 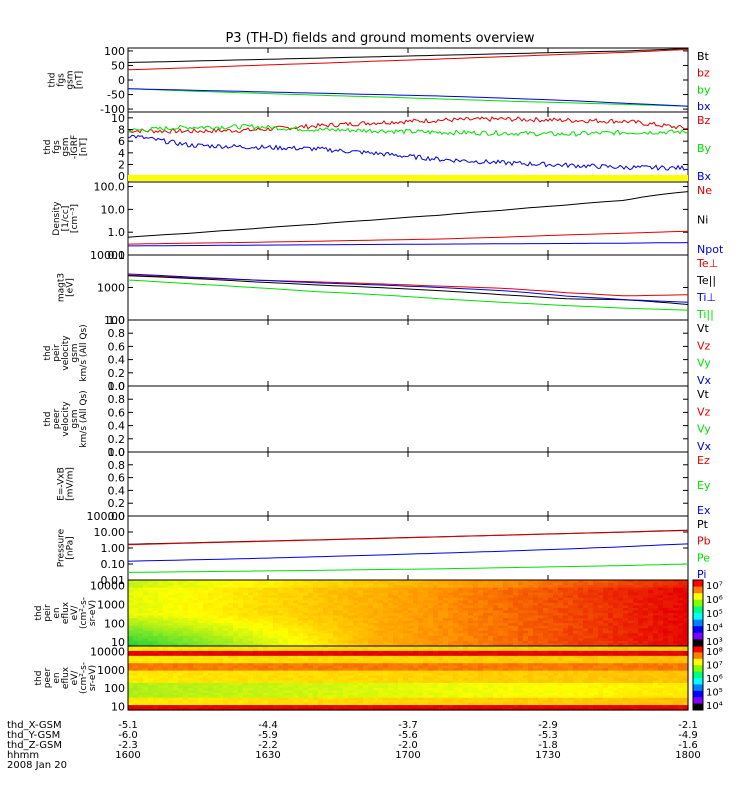 What do you see at coordinates (408, 215) in the screenshot?
I see `series-ni-line` at bounding box center [408, 215].